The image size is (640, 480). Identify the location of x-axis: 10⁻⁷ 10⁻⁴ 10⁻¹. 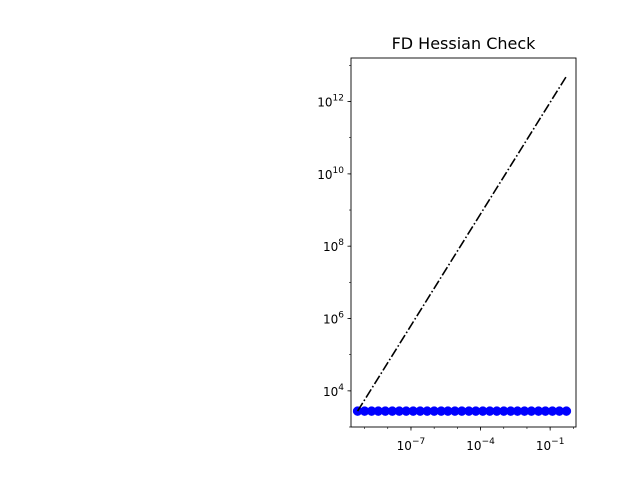
(469, 440).